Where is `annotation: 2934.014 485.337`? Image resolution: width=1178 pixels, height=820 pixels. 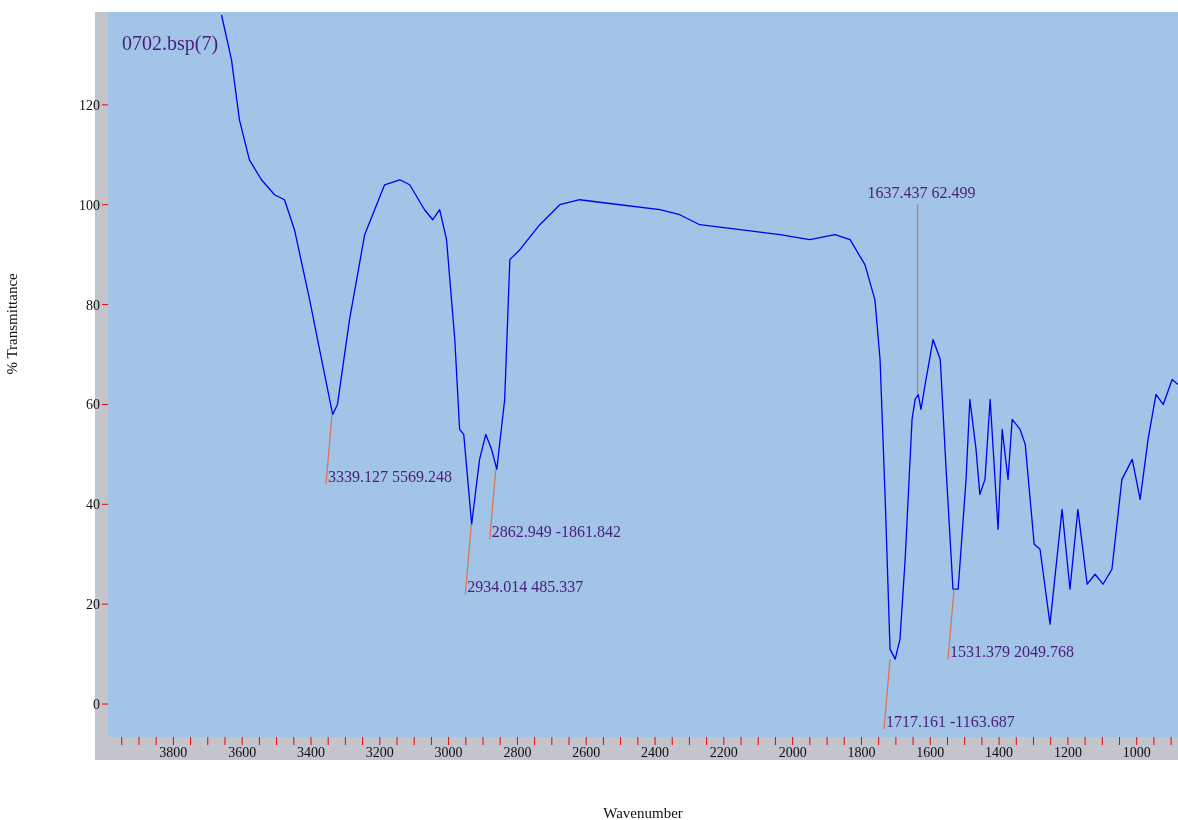 annotation: 2934.014 485.337 is located at coordinates (525, 587).